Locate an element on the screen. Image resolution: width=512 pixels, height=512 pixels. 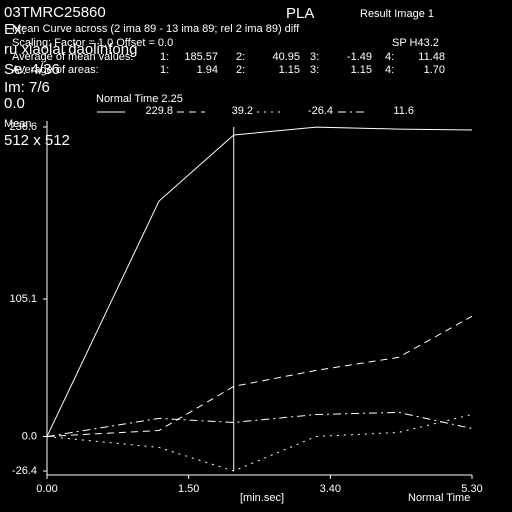
y-tick-label: 105.1 is located at coordinates (23, 299).